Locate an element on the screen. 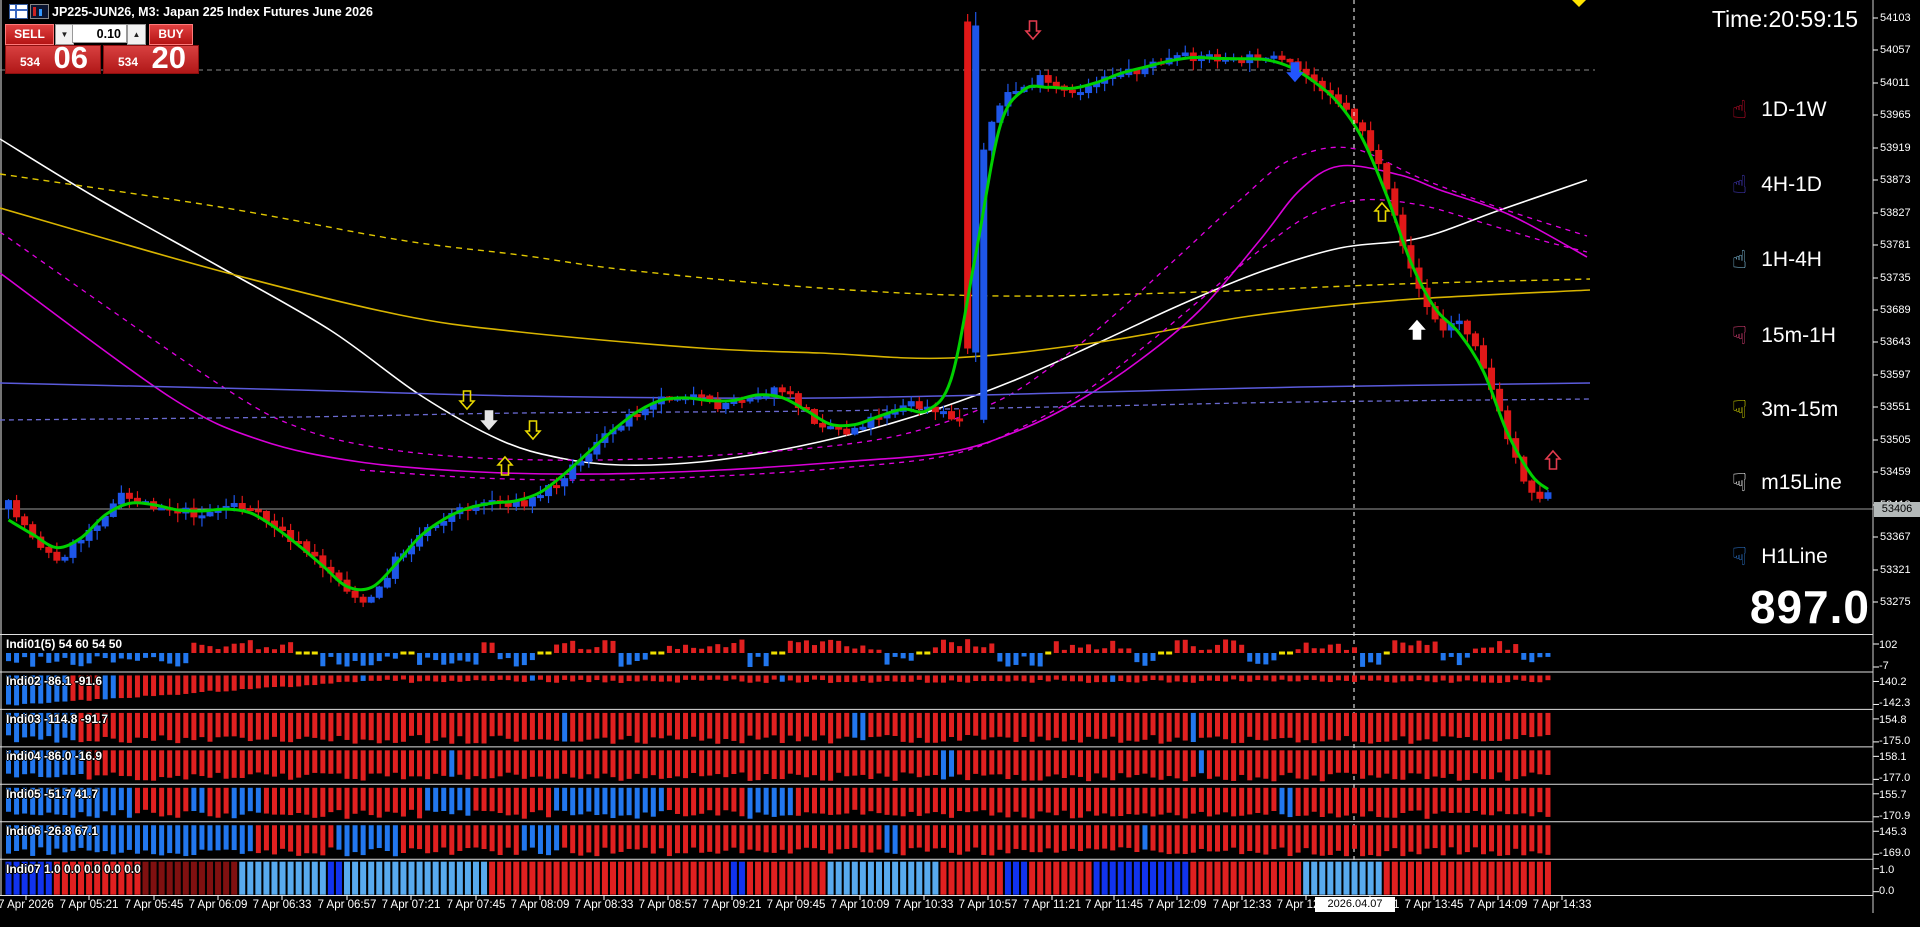 This screenshot has height=927, width=1920. sell-button: SELL is located at coordinates (29, 34).